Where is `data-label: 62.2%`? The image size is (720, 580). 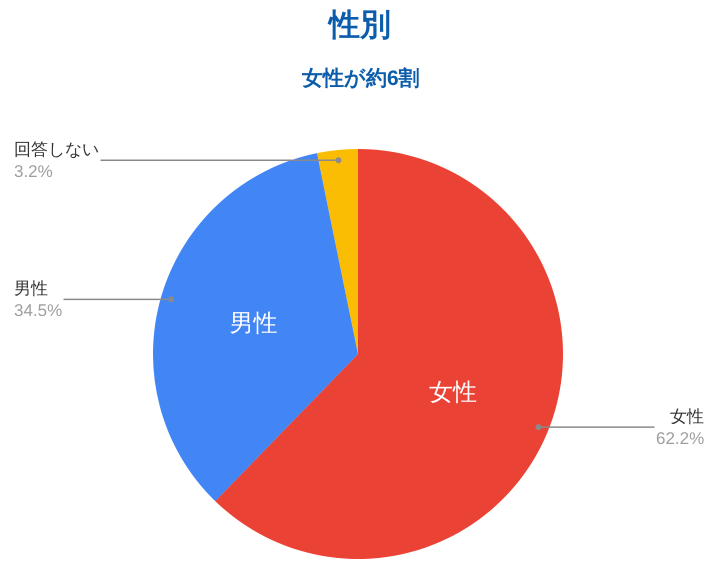
data-label: 62.2% is located at coordinates (680, 438).